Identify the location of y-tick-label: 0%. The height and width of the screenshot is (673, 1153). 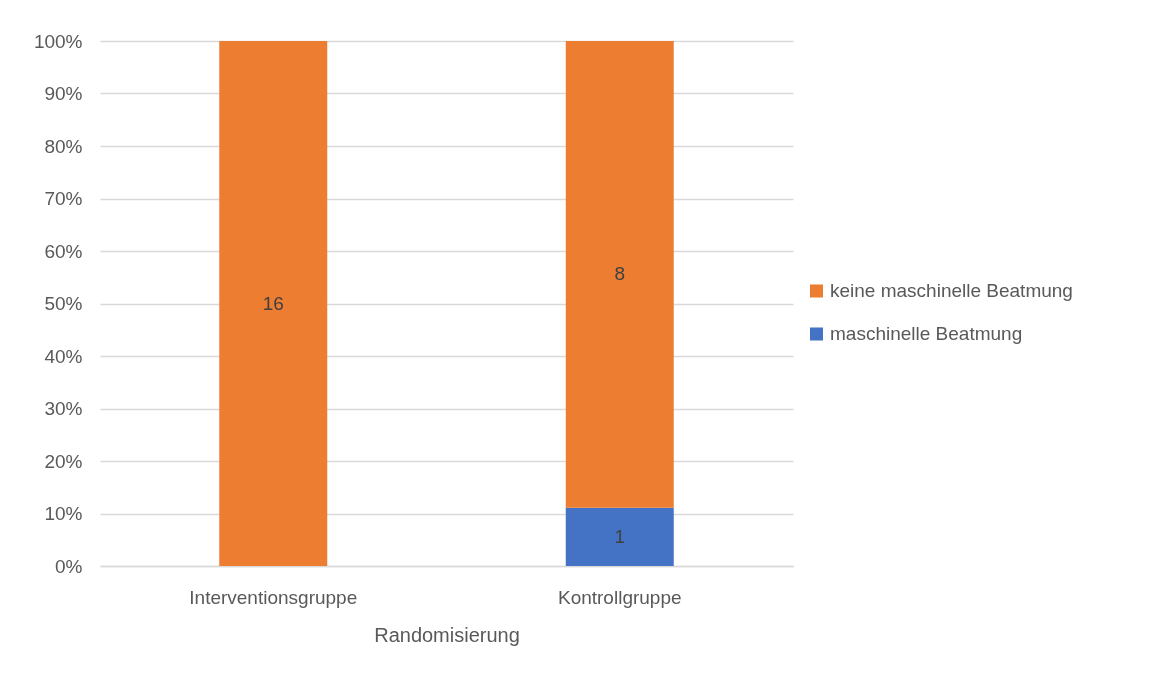
(69, 566).